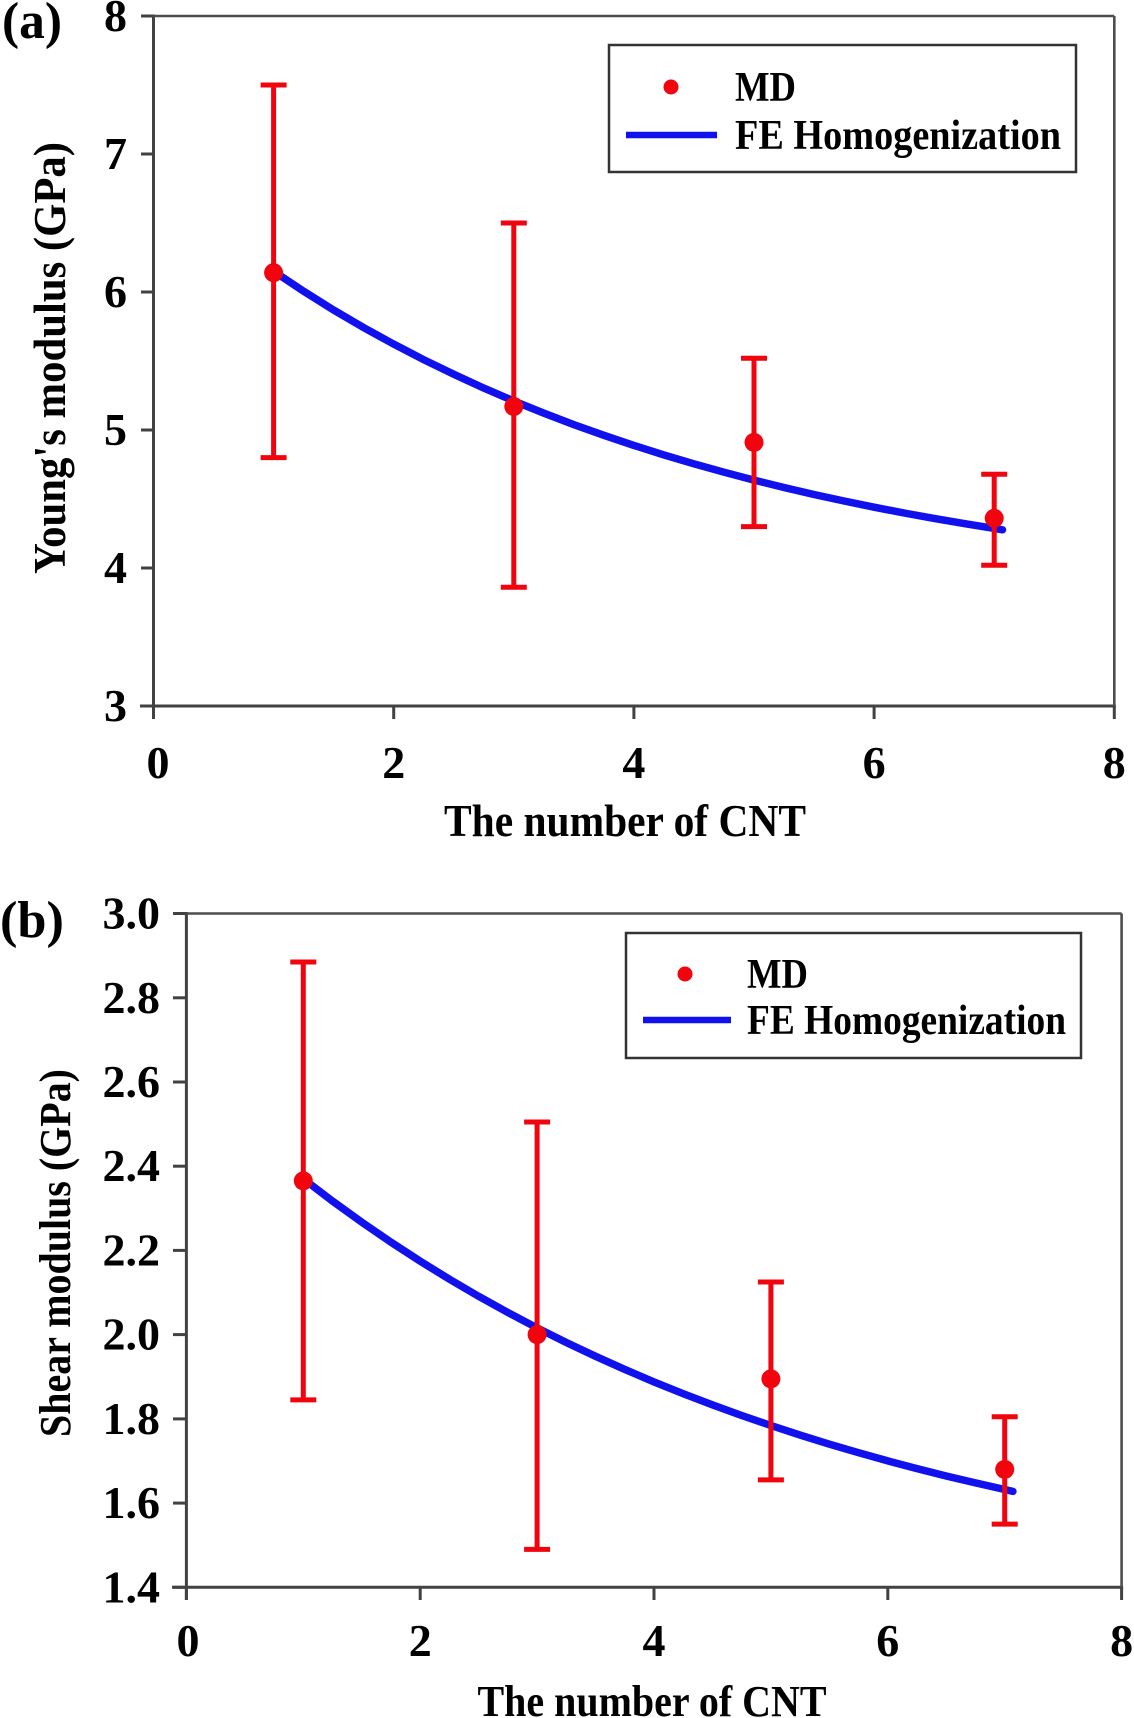 The width and height of the screenshot is (1134, 1718). I want to click on svg-text: 2.8, so click(132, 997).